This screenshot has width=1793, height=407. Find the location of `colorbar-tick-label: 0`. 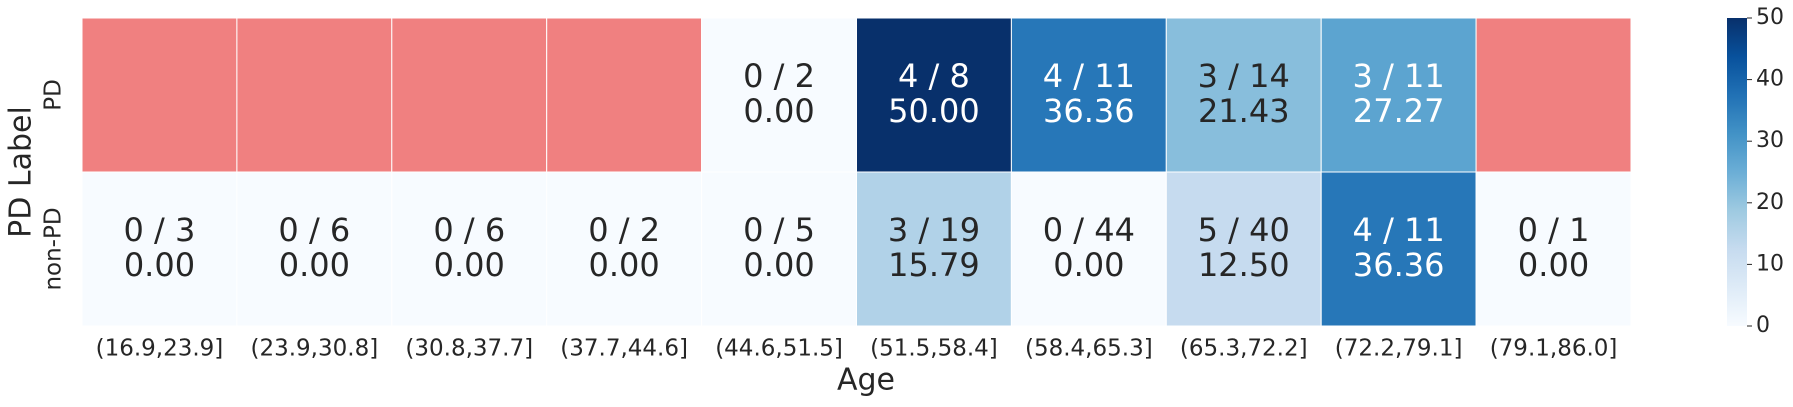

colorbar-tick-label: 0 is located at coordinates (1763, 325).